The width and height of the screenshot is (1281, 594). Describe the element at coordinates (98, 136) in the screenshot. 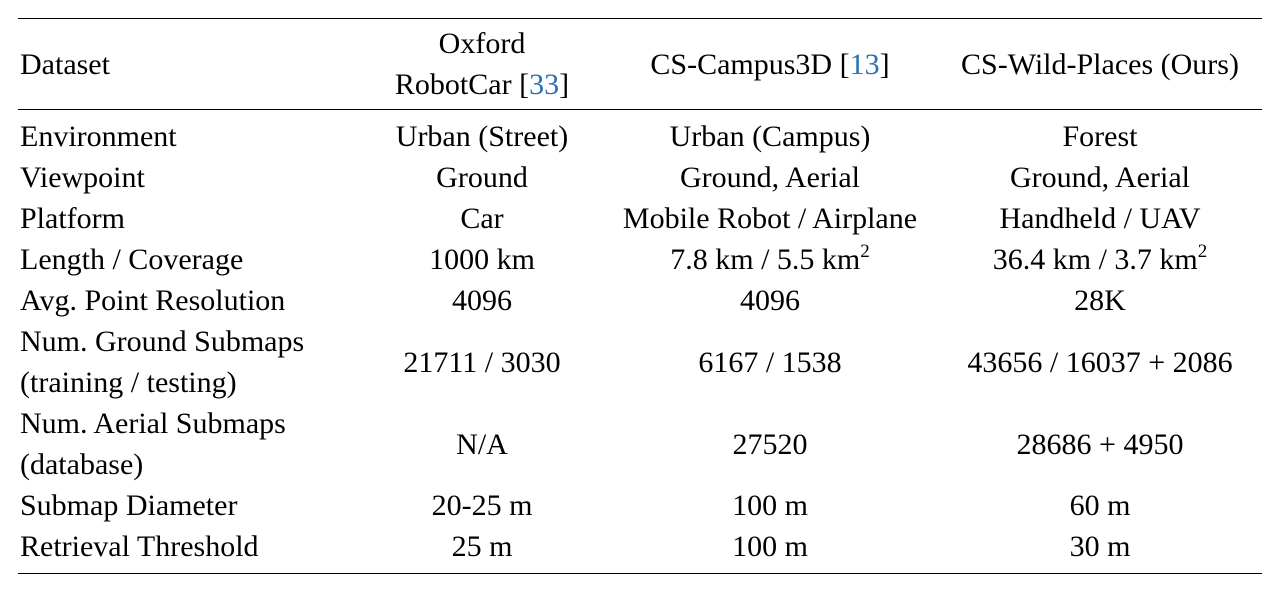

I see `row-label: Environment` at that location.